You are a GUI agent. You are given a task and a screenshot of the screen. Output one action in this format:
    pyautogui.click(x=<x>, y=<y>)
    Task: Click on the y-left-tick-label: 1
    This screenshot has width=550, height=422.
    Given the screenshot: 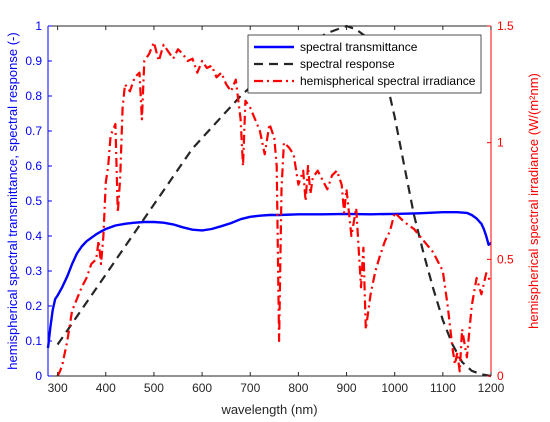 What is the action you would take?
    pyautogui.click(x=38, y=26)
    